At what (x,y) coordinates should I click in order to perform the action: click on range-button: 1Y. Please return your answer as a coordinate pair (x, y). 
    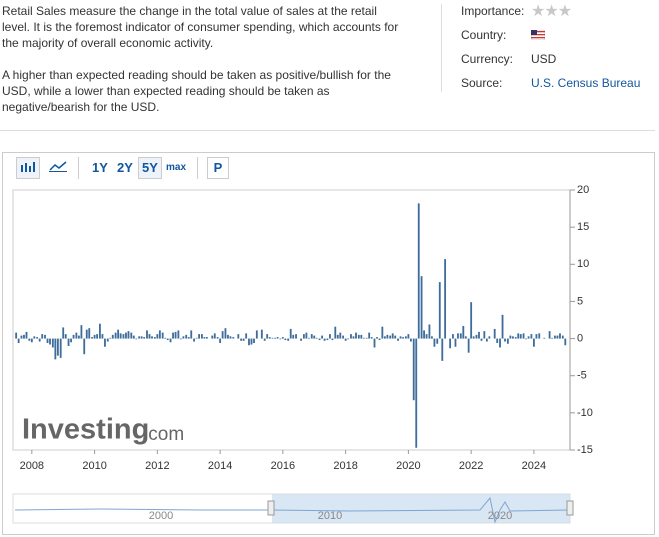
    Looking at the image, I should click on (100, 167).